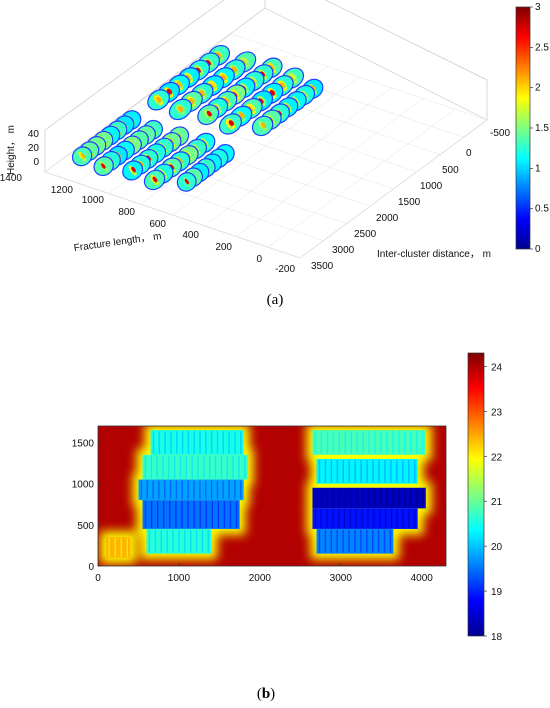 This screenshot has height=708, width=550. What do you see at coordinates (497, 592) in the screenshot?
I see `colorbar-b-tick-label: 19` at bounding box center [497, 592].